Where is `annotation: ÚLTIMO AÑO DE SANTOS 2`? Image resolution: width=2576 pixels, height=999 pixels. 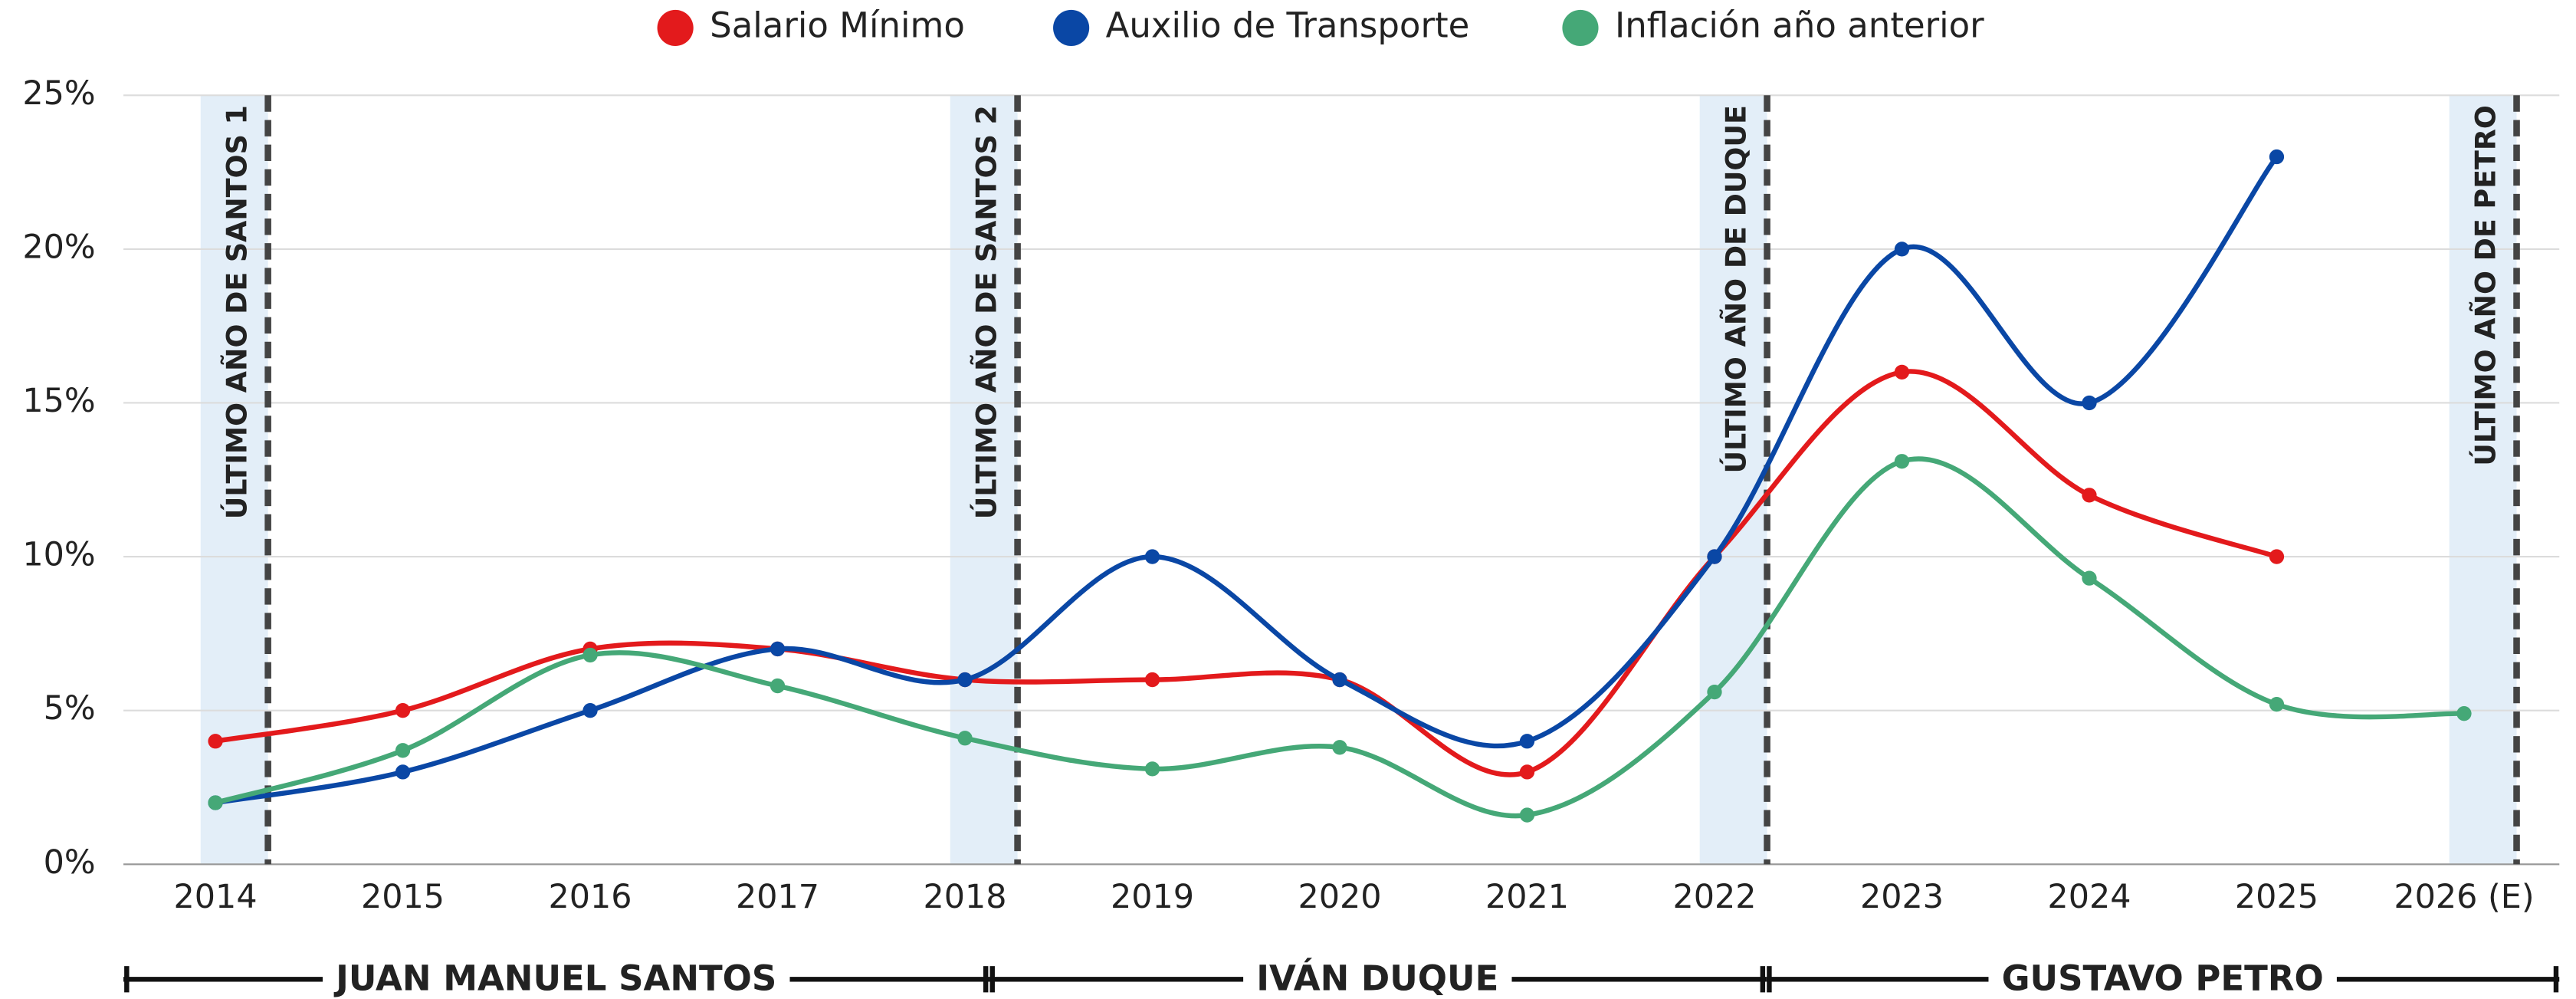 annotation: ÚLTIMO AÑO DE SANTOS 2 is located at coordinates (986, 312).